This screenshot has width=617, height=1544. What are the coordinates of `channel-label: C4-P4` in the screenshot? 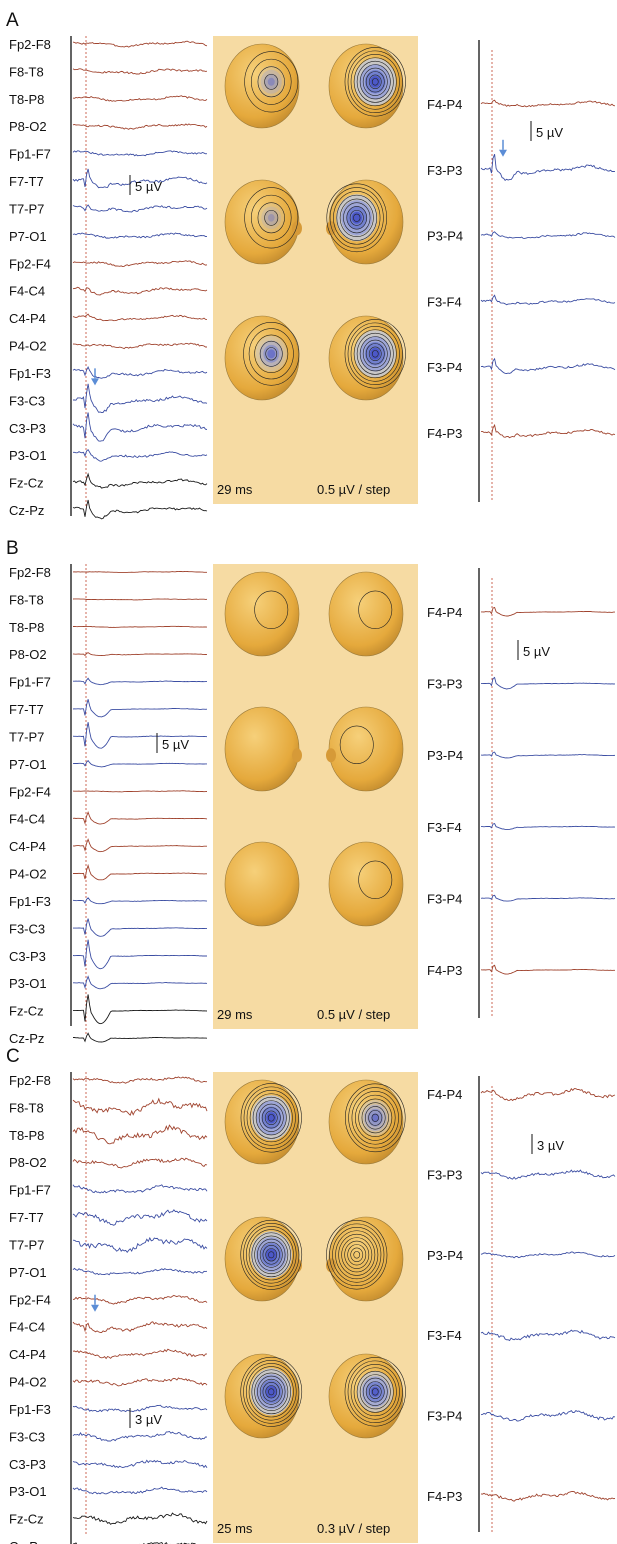 It's located at (27, 1354).